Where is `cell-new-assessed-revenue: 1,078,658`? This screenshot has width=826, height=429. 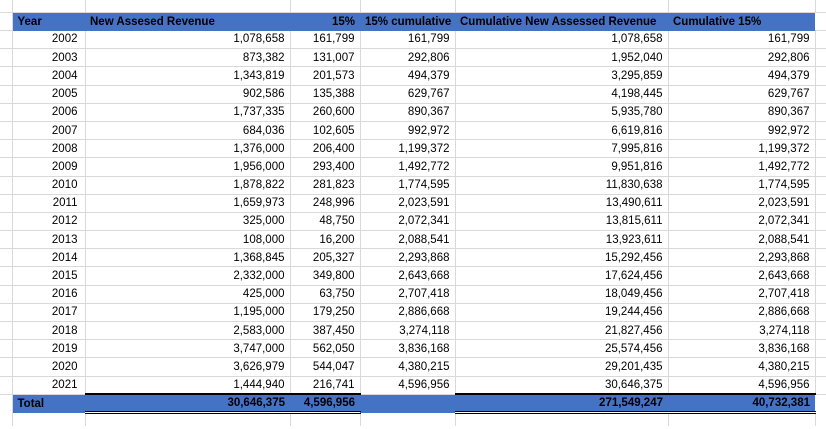
cell-new-assessed-revenue: 1,078,658 is located at coordinates (188, 40).